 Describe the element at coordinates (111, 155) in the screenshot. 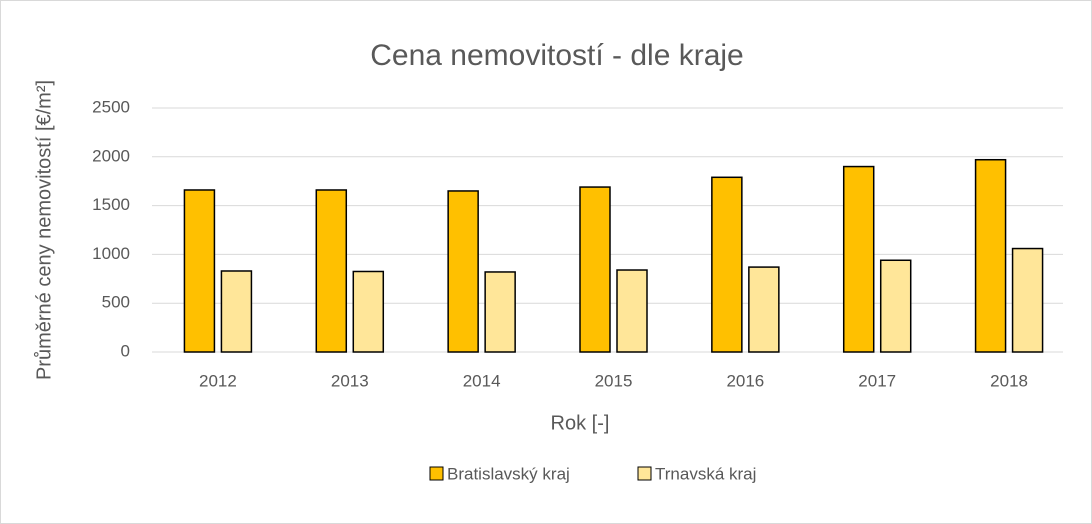

I see `y-tick-label: 2000` at that location.